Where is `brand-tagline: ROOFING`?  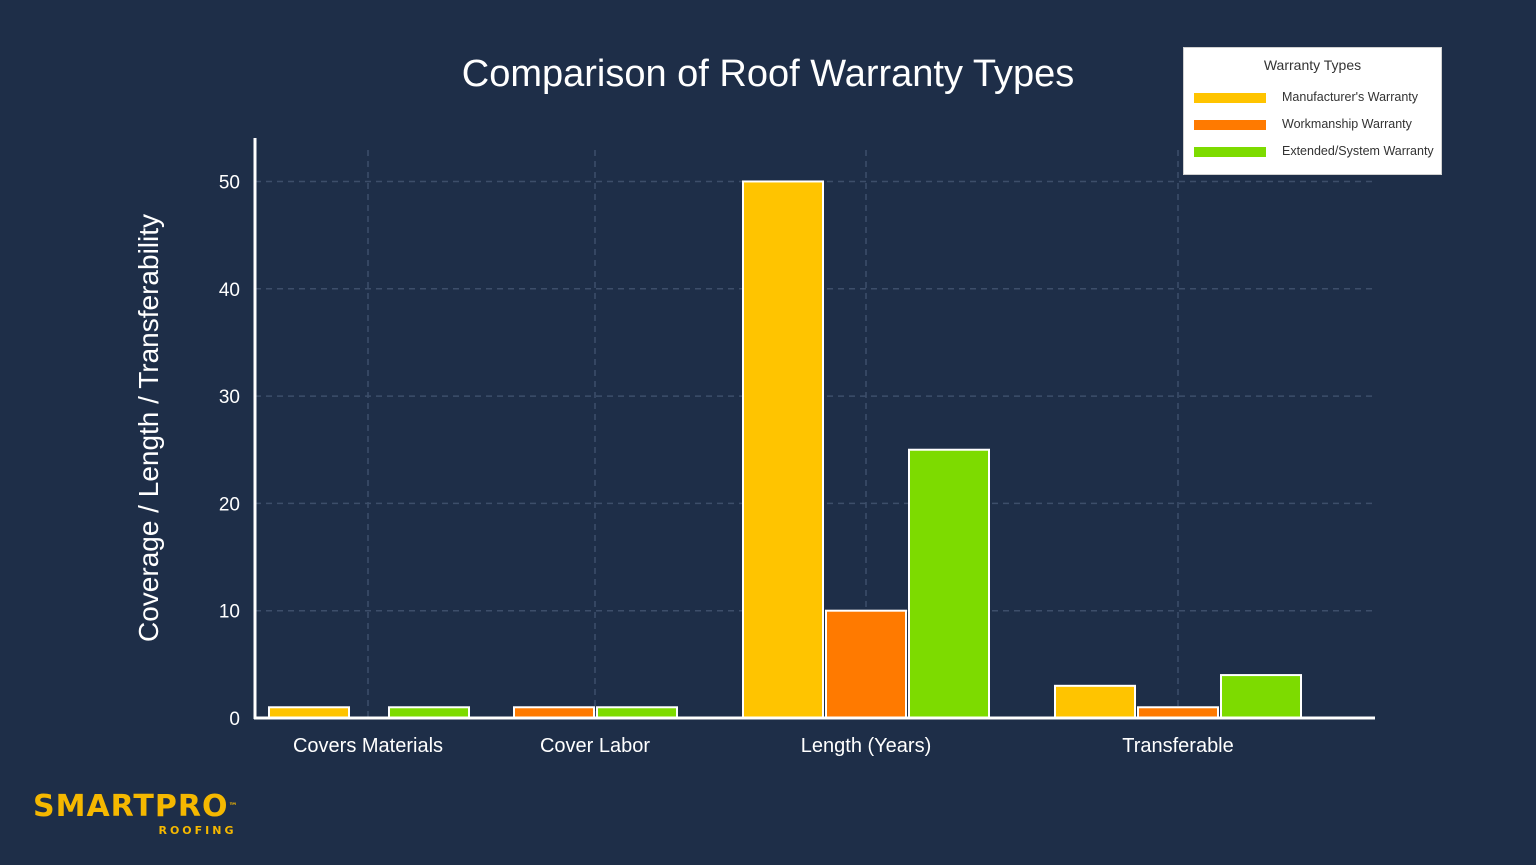 brand-tagline: ROOFING is located at coordinates (197, 830).